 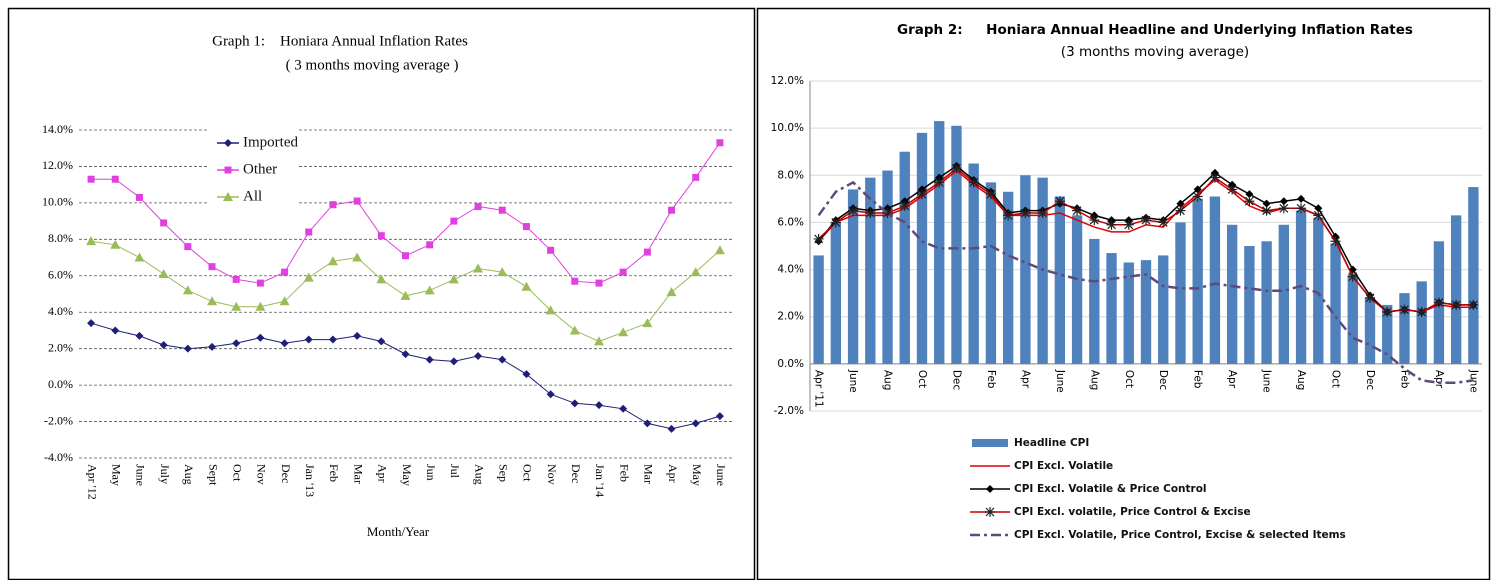 I want to click on x-tick-label: Apr '11, so click(x=819, y=389).